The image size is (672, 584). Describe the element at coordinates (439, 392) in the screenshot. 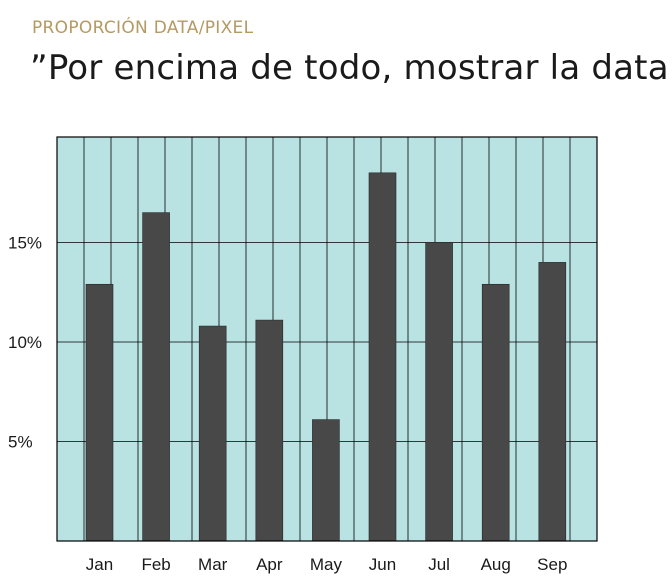

I see `bar-jul` at that location.